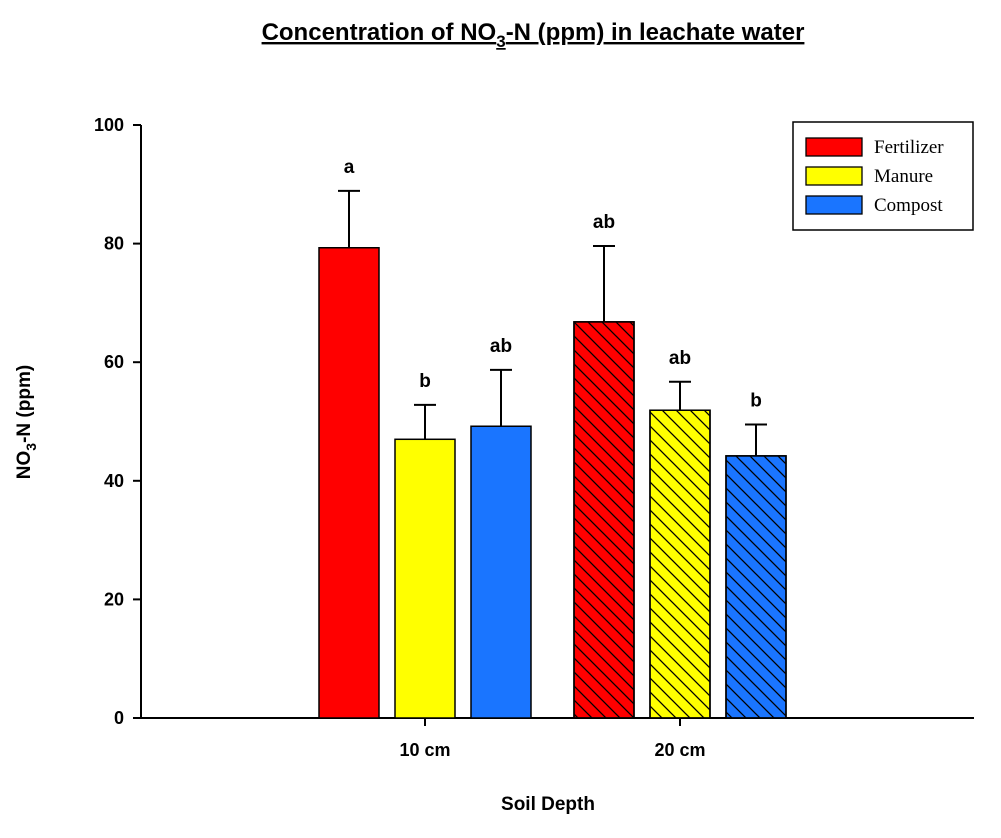 The width and height of the screenshot is (1001, 838). Describe the element at coordinates (114, 599) in the screenshot. I see `y-tick-label: 20` at that location.